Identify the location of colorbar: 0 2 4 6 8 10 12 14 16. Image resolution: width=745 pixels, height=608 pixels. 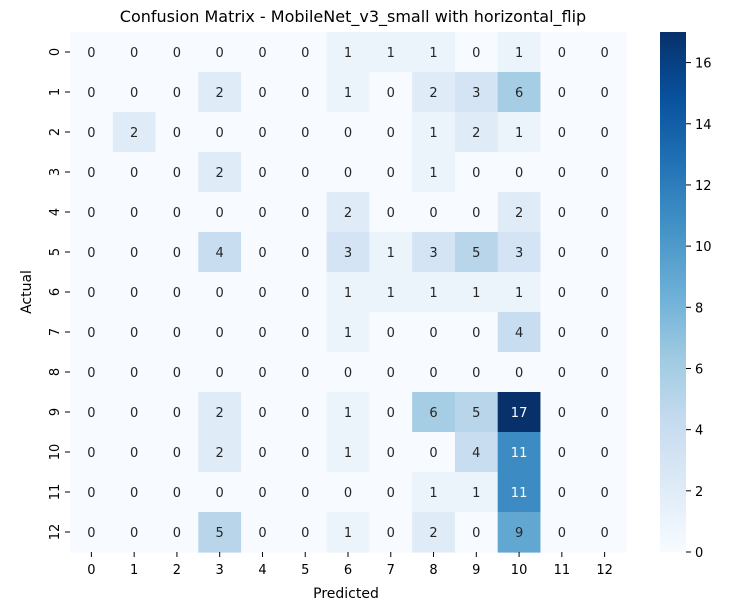
(686, 296).